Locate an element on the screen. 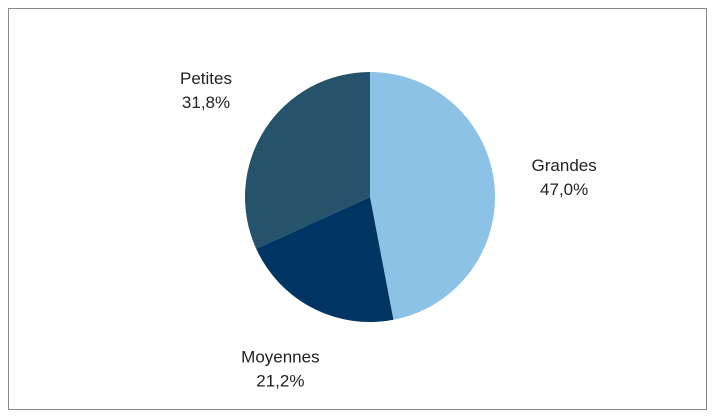 The height and width of the screenshot is (418, 715). slice-value-label: 47,0% is located at coordinates (564, 189).